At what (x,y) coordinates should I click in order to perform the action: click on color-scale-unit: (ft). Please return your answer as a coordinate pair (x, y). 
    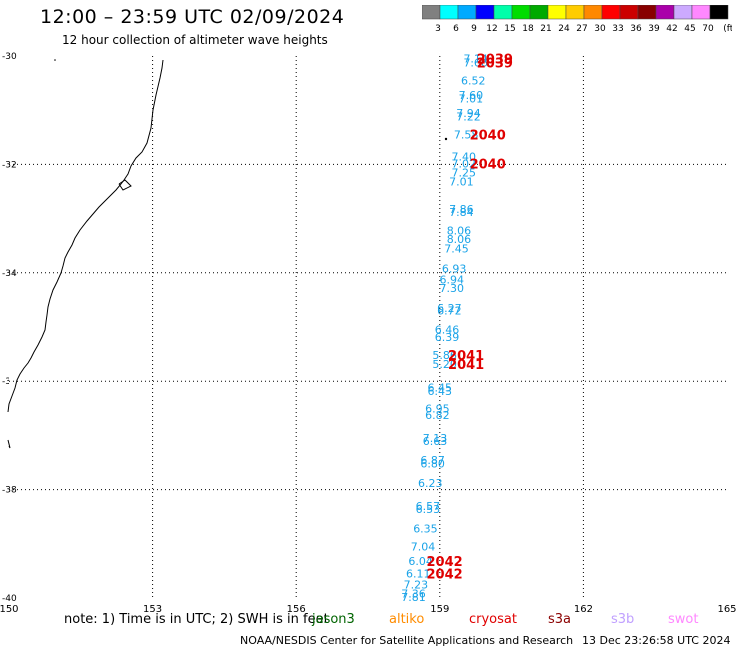
    Looking at the image, I should click on (727, 29).